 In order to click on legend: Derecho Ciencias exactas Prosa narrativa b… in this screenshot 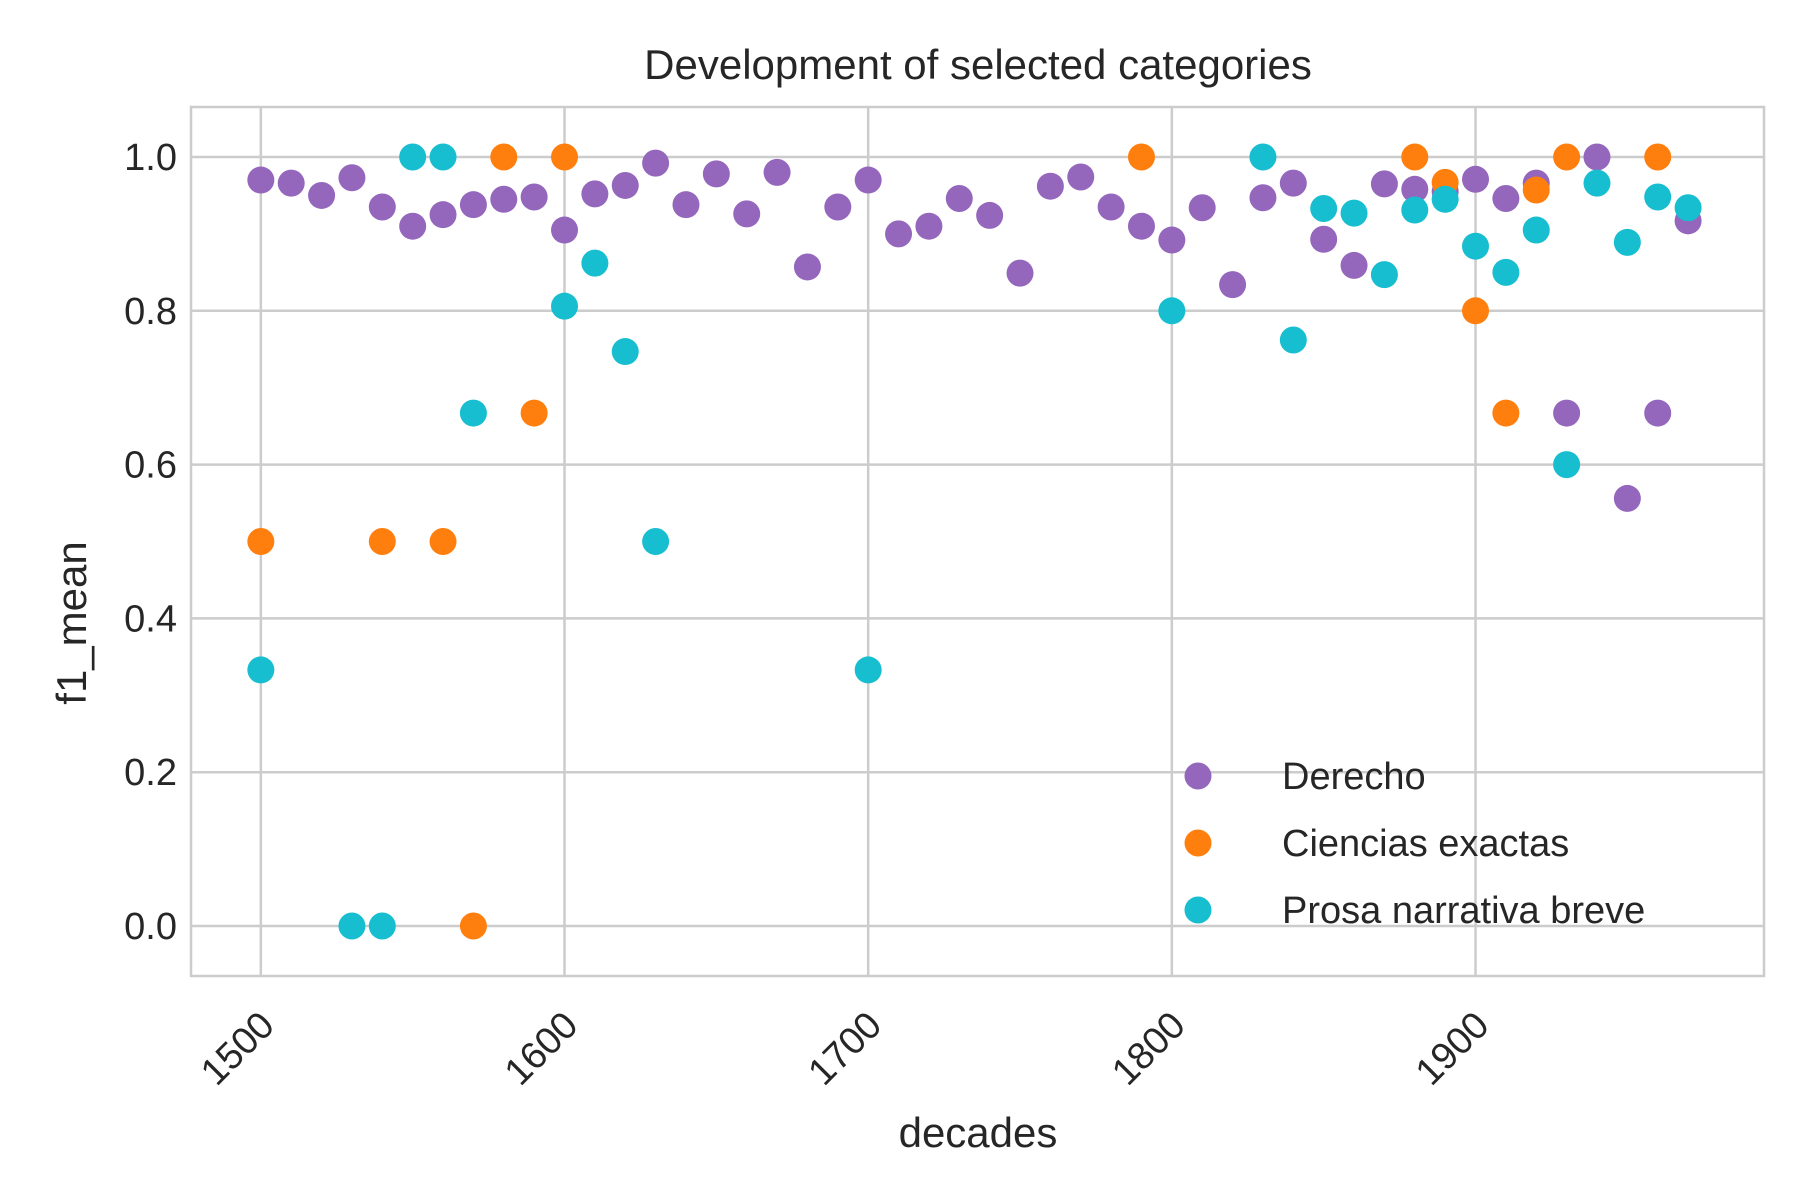, I will do `click(1414, 844)`.